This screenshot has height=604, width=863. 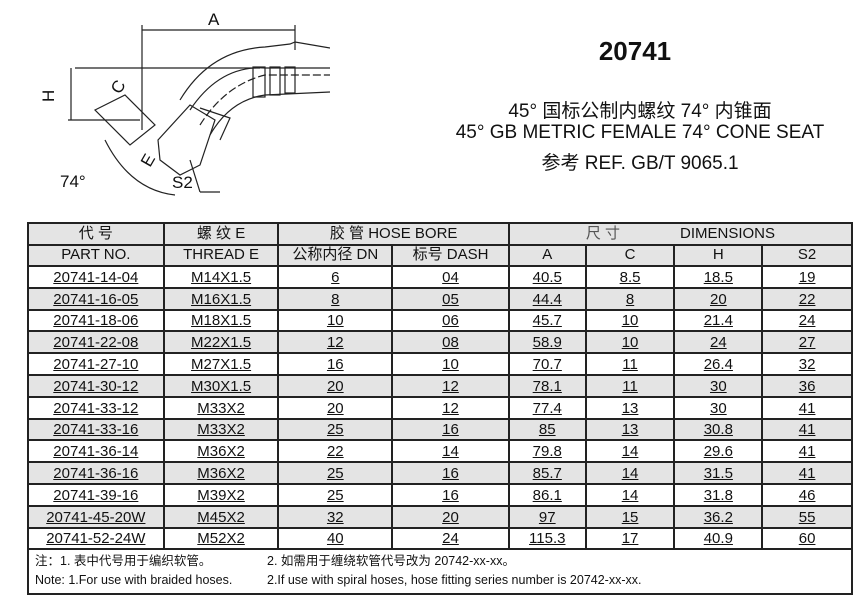 I want to click on table-row: 20741-27-10 M27X1.5 16 10 70.7 11 26.4 32, so click(x=440, y=364).